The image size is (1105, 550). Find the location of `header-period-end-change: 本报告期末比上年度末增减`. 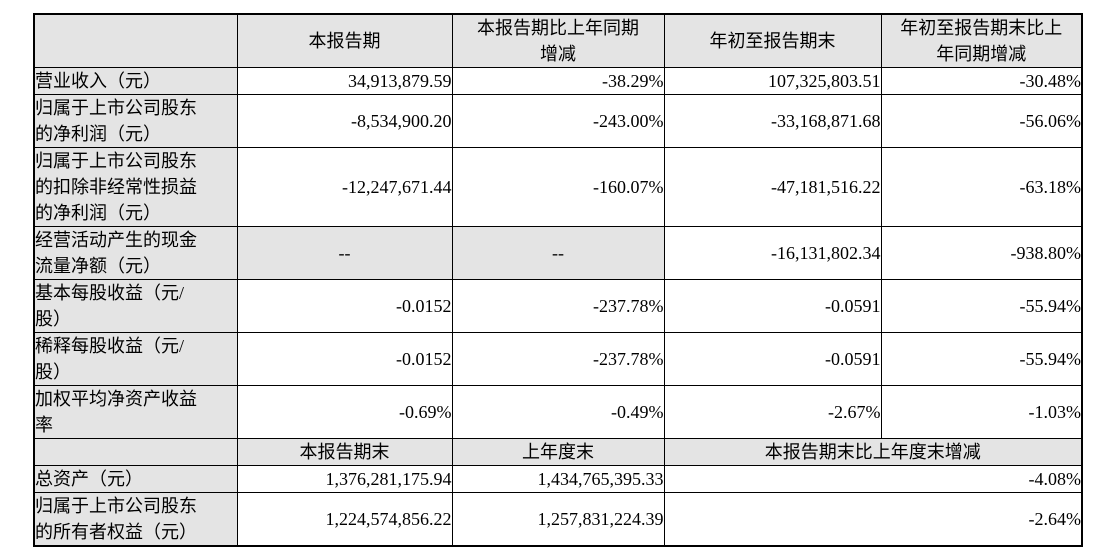

header-period-end-change: 本报告期末比上年度末增减 is located at coordinates (873, 452).